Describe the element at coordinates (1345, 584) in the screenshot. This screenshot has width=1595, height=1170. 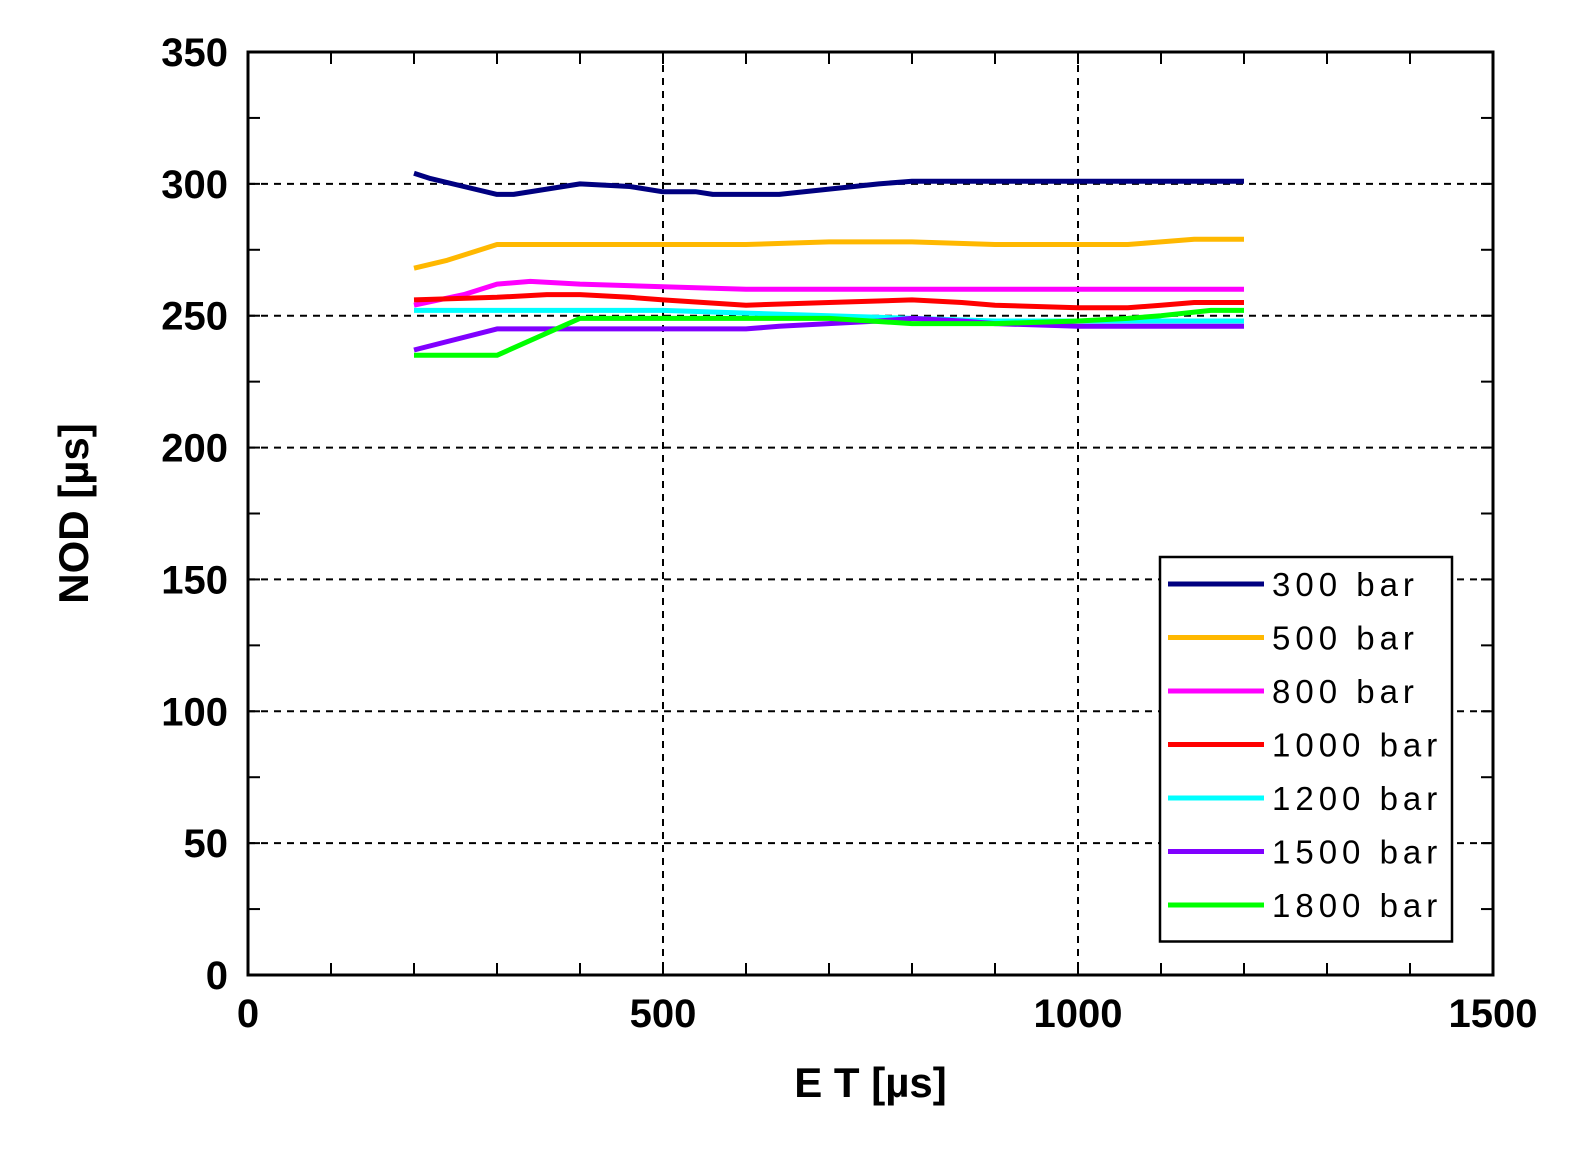
I see `legend-label: 300 bar` at that location.